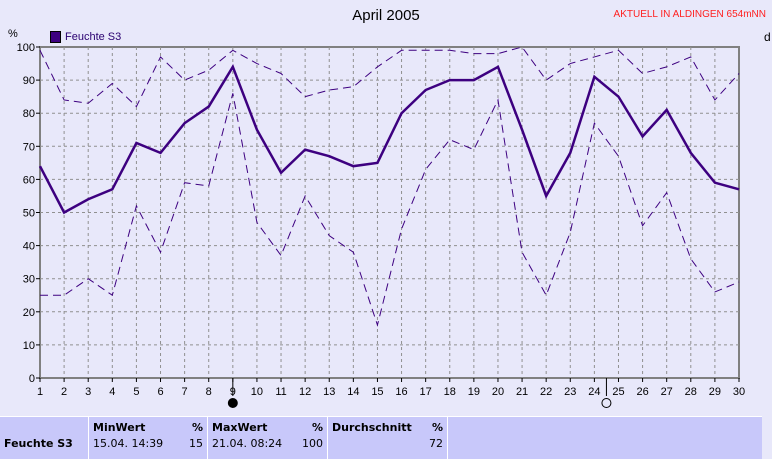 The height and width of the screenshot is (459, 772). What do you see at coordinates (353, 392) in the screenshot?
I see `x-tick-label: 14` at bounding box center [353, 392].